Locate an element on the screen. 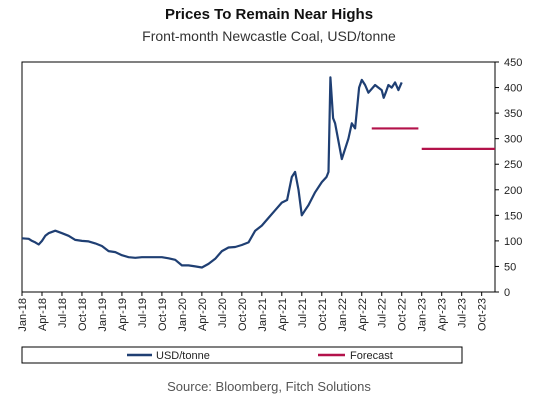 This screenshot has width=538, height=402. y-tick-label: 300 is located at coordinates (513, 140).